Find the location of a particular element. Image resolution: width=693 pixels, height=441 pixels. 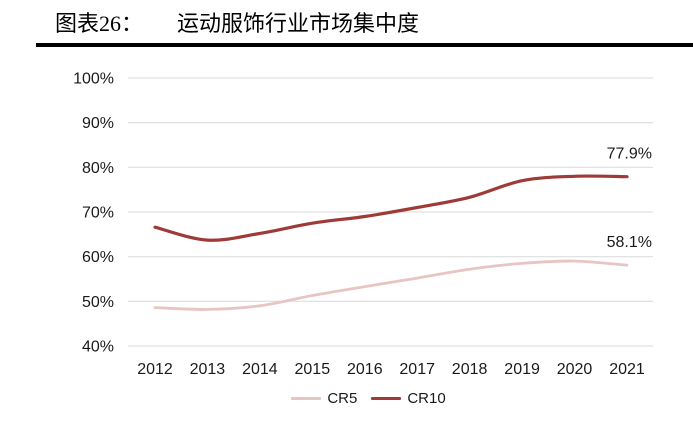

y-axis-tick-label: 60% is located at coordinates (98, 257).